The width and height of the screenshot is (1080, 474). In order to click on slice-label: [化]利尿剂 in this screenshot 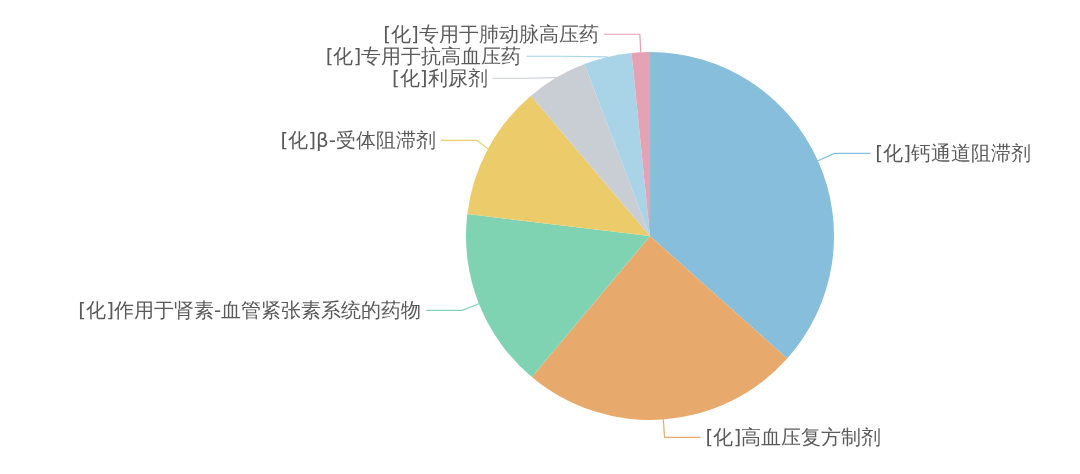, I will do `click(439, 78)`.